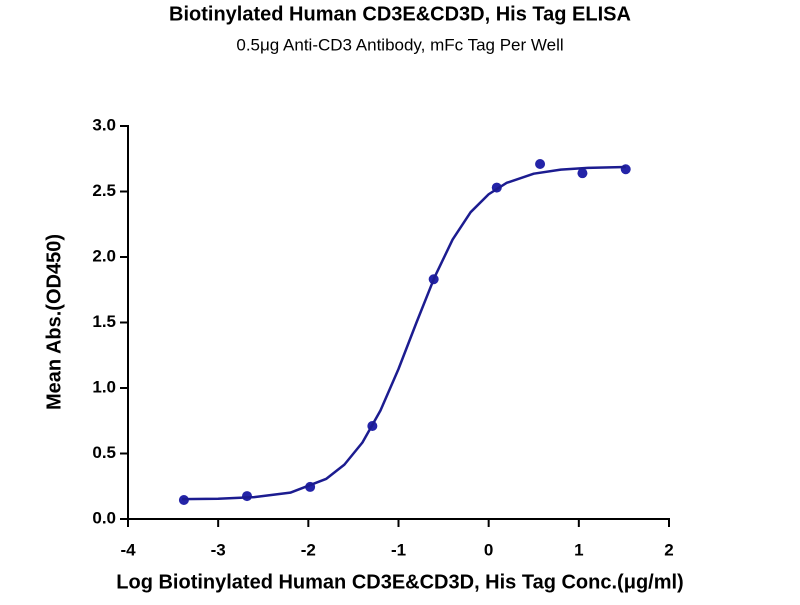 The image size is (800, 605). Describe the element at coordinates (218, 549) in the screenshot. I see `x-tick-label: -3` at that location.